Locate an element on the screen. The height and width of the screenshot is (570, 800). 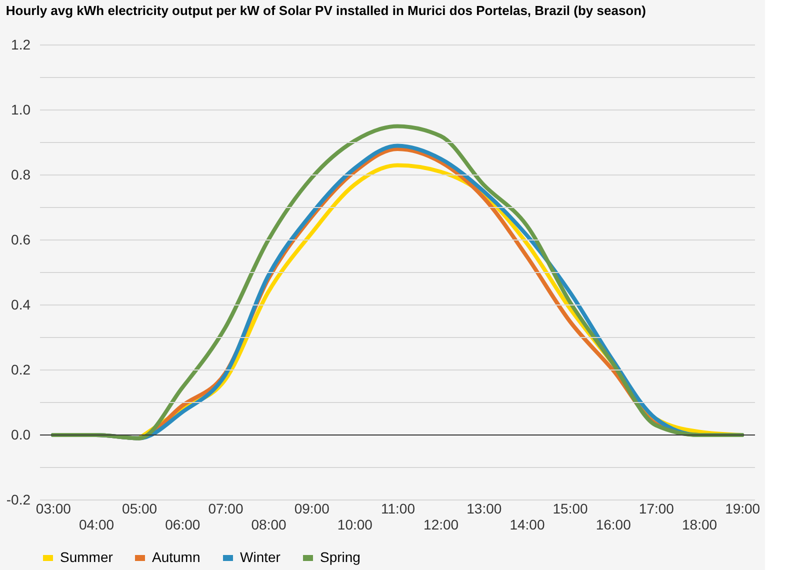
x-tick-label: 16:00 is located at coordinates (614, 524).